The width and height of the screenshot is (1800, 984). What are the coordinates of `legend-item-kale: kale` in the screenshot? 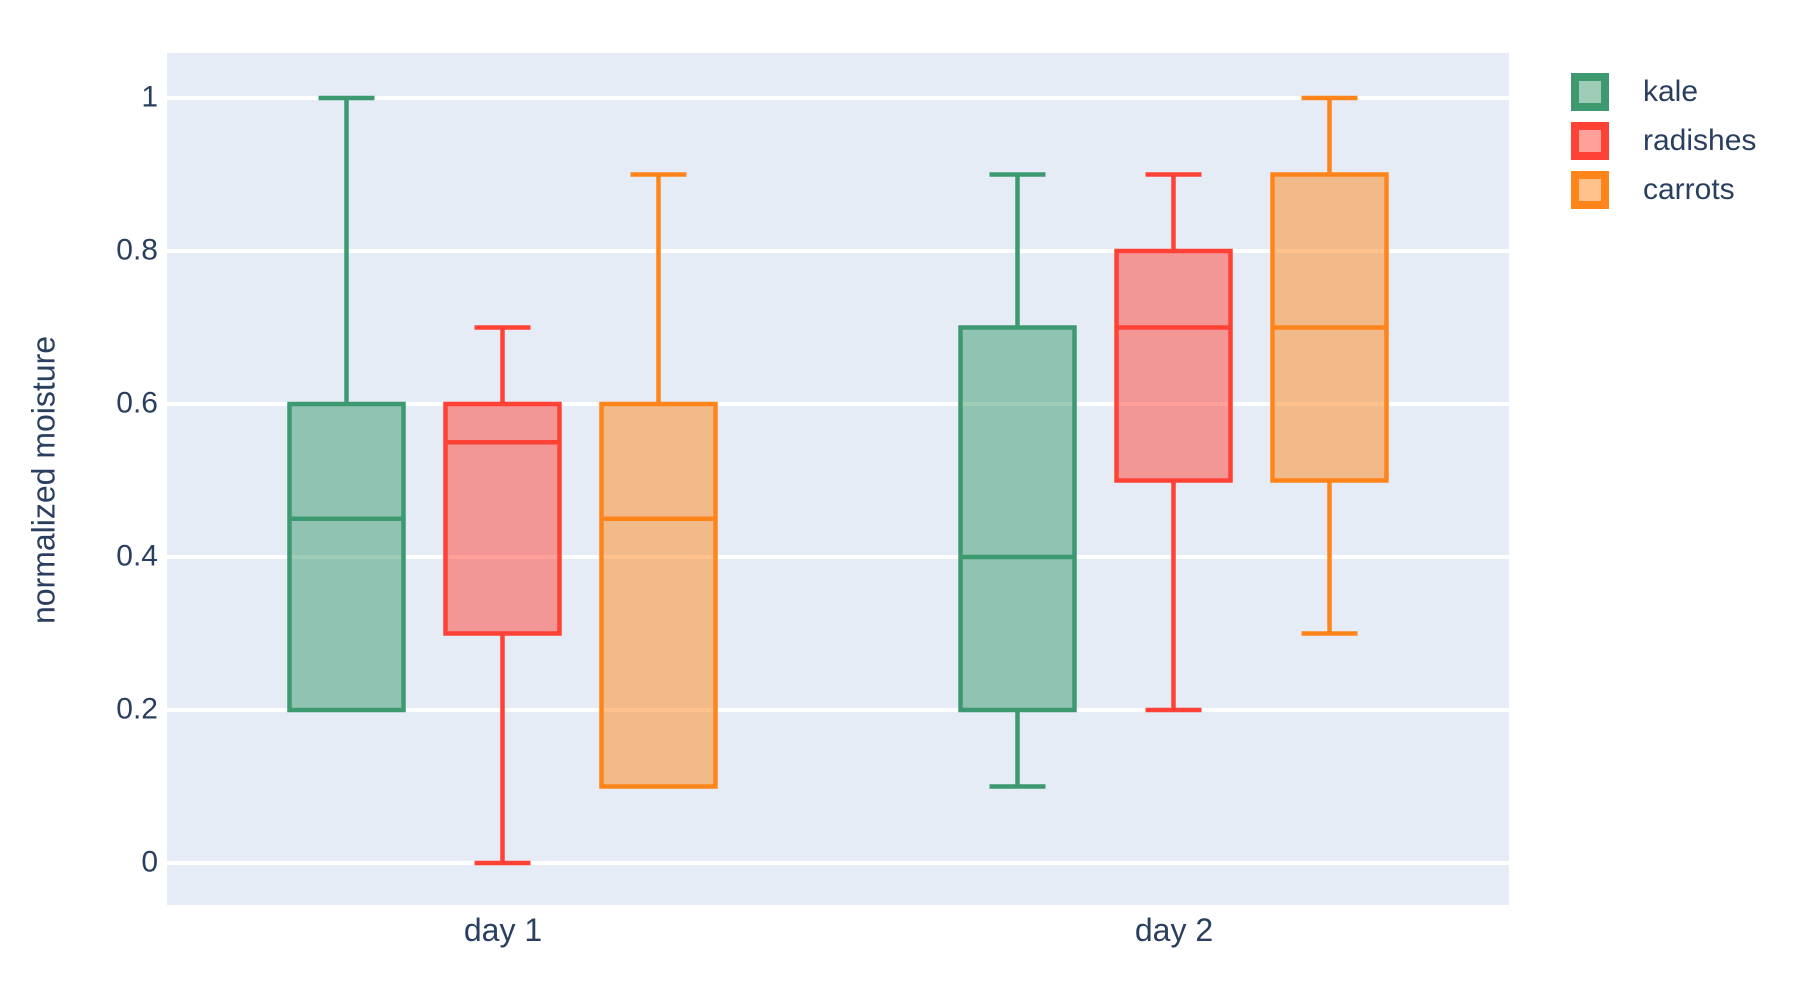 It's located at (1663, 92).